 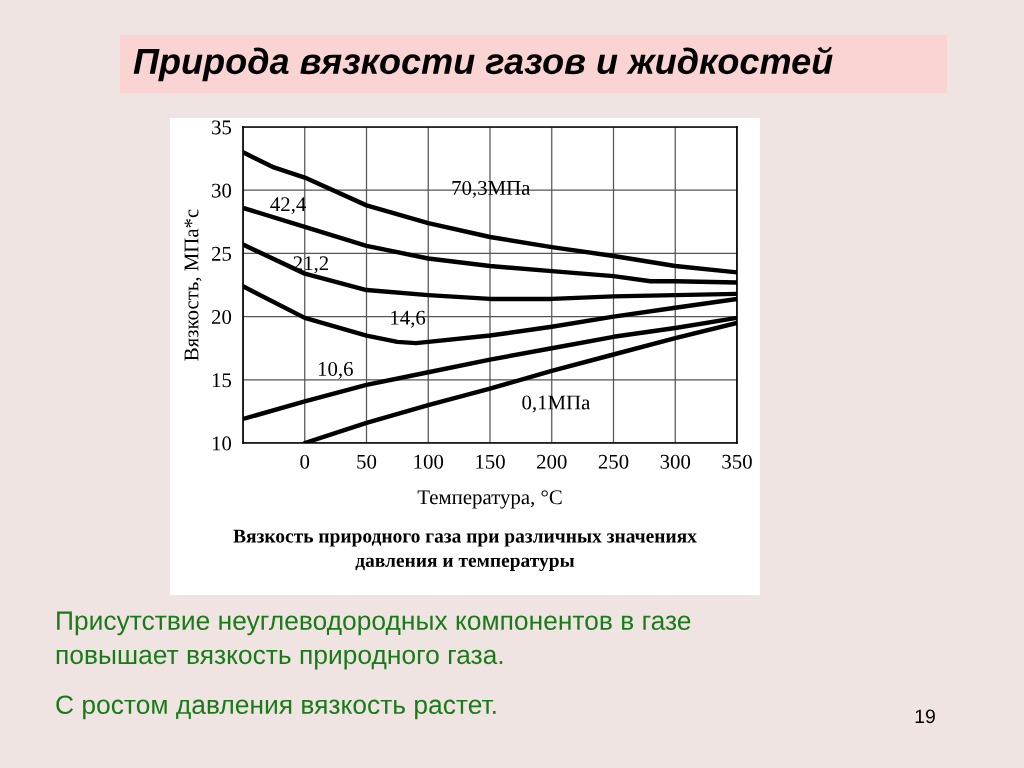 I want to click on series-label: 10,6, so click(x=335, y=370).